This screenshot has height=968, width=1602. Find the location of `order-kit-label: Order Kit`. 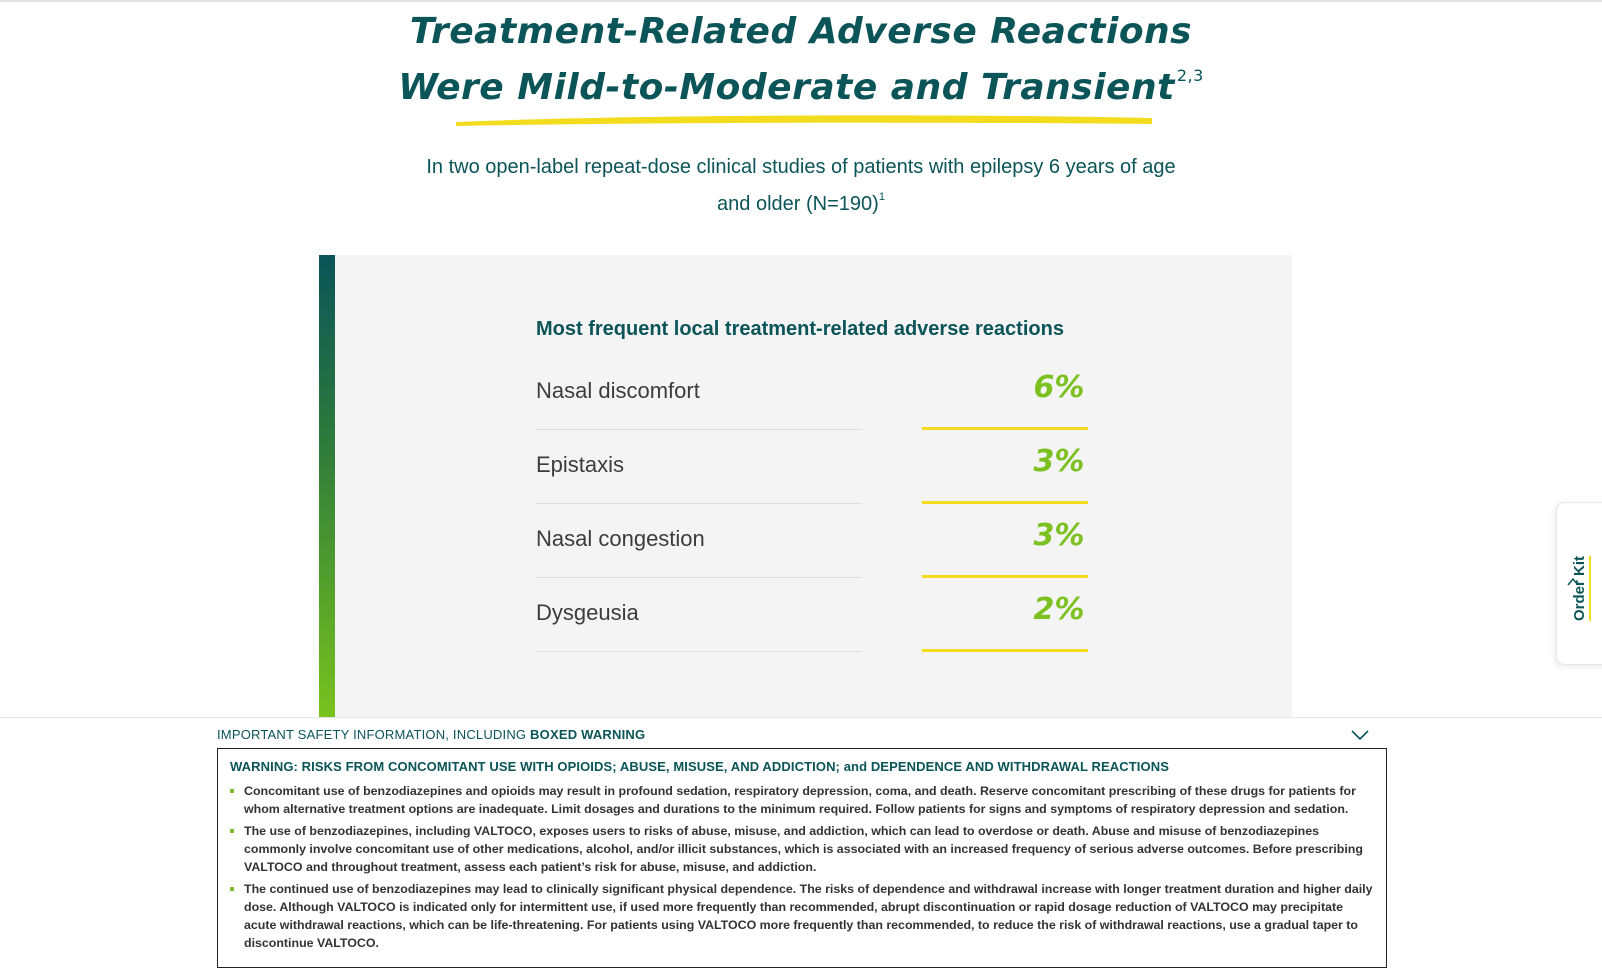

order-kit-label: Order Kit is located at coordinates (1581, 588).